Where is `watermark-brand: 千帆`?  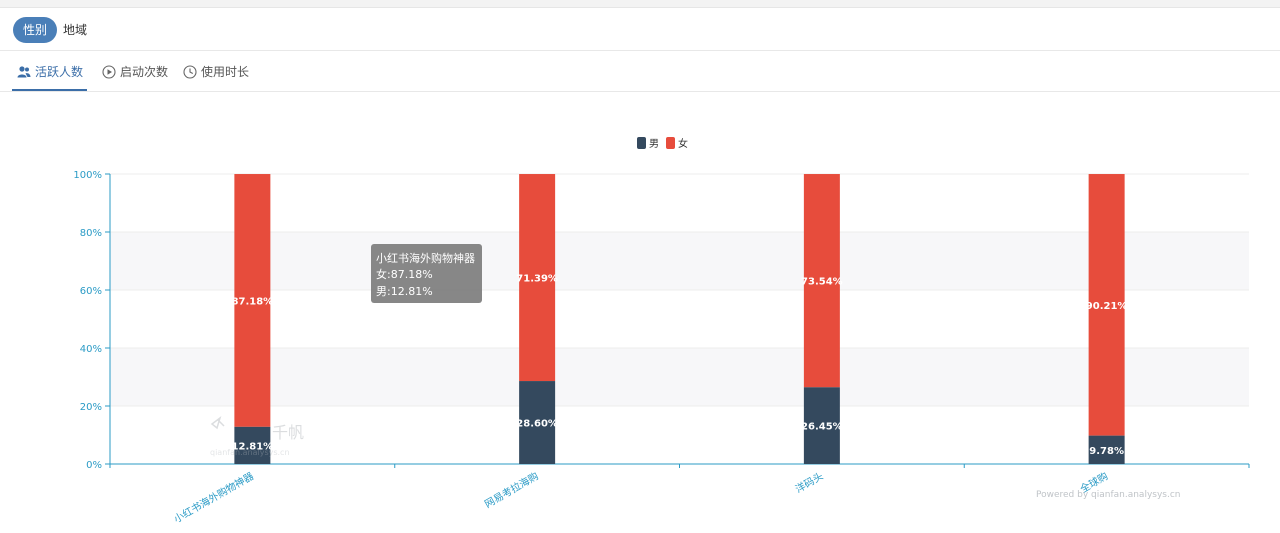
watermark-brand: 千帆 is located at coordinates (288, 432).